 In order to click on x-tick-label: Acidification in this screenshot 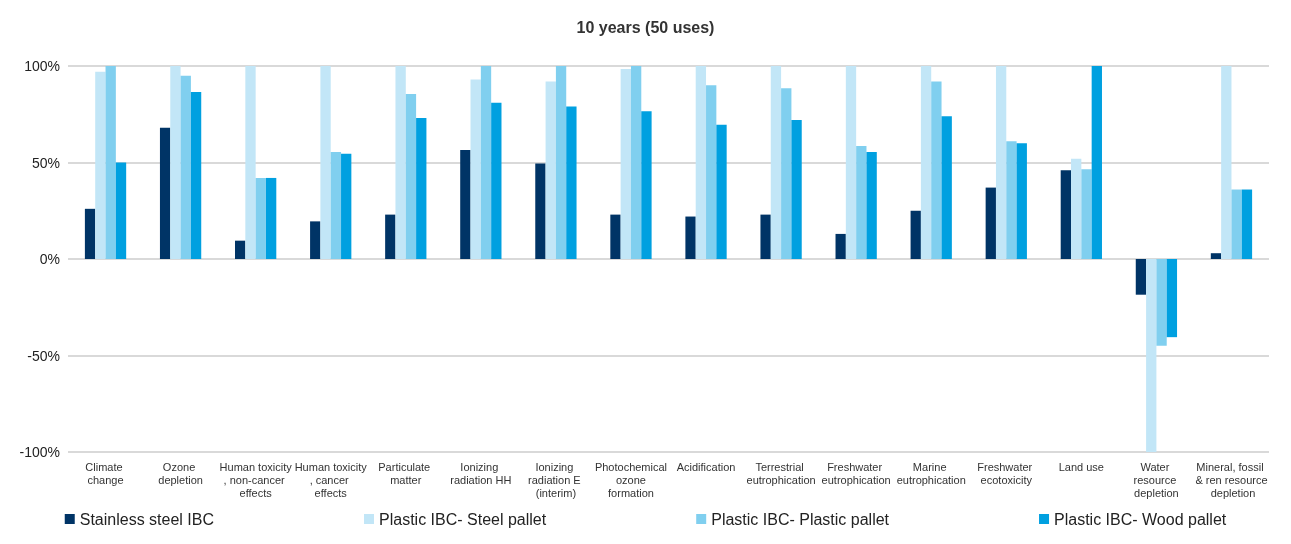, I will do `click(706, 466)`.